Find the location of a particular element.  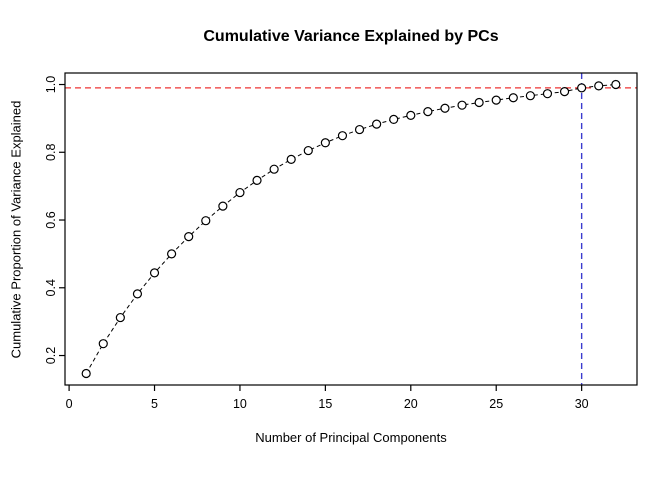

chart-title: Cumulative Variance Explained by PCs is located at coordinates (351, 36).